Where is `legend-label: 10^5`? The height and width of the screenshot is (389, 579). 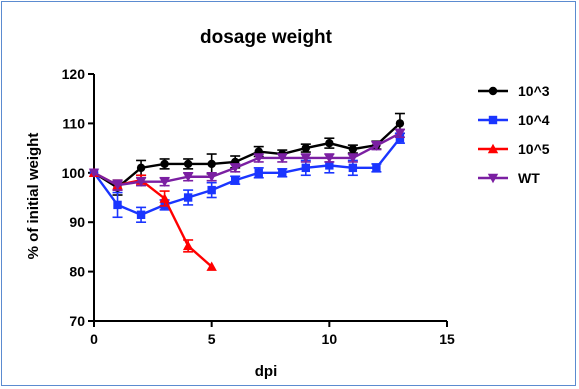
legend-label: 10^5 is located at coordinates (534, 149).